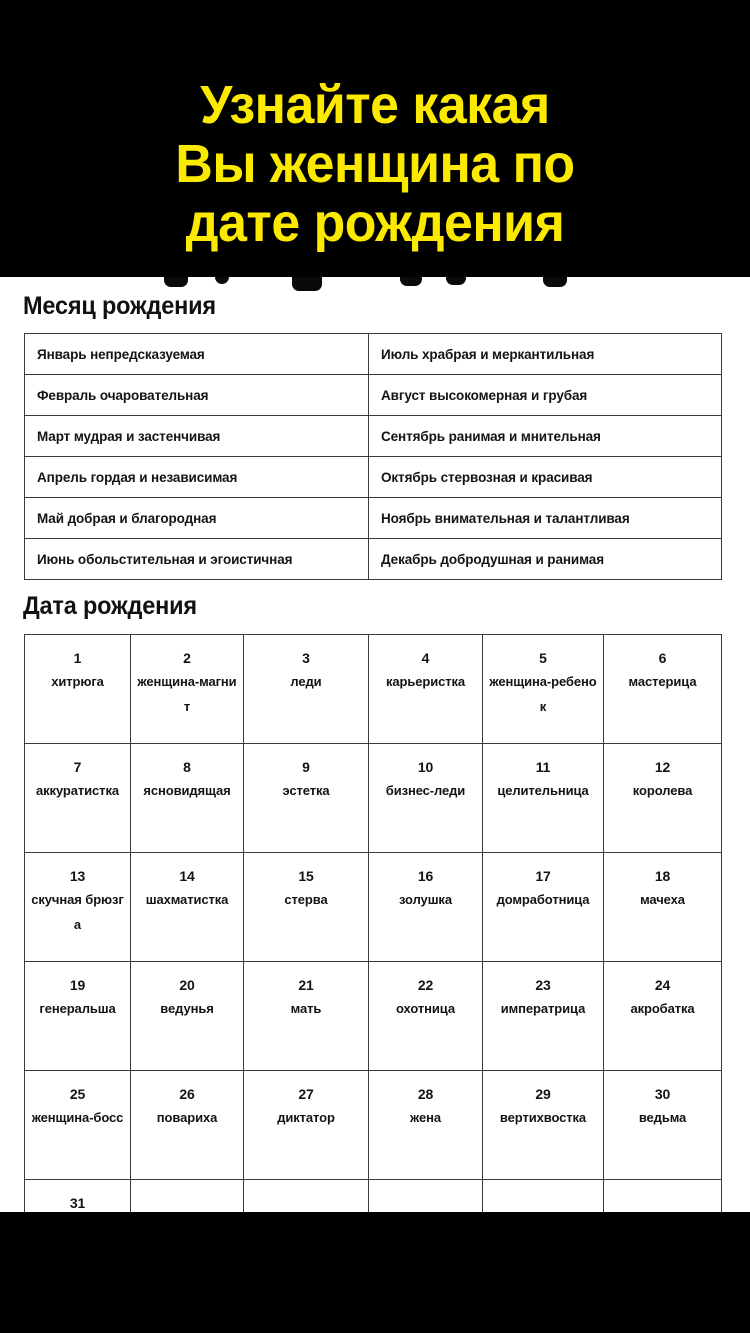 Image resolution: width=750 pixels, height=1333 pixels. What do you see at coordinates (425, 1094) in the screenshot?
I see `date-number: 28` at bounding box center [425, 1094].